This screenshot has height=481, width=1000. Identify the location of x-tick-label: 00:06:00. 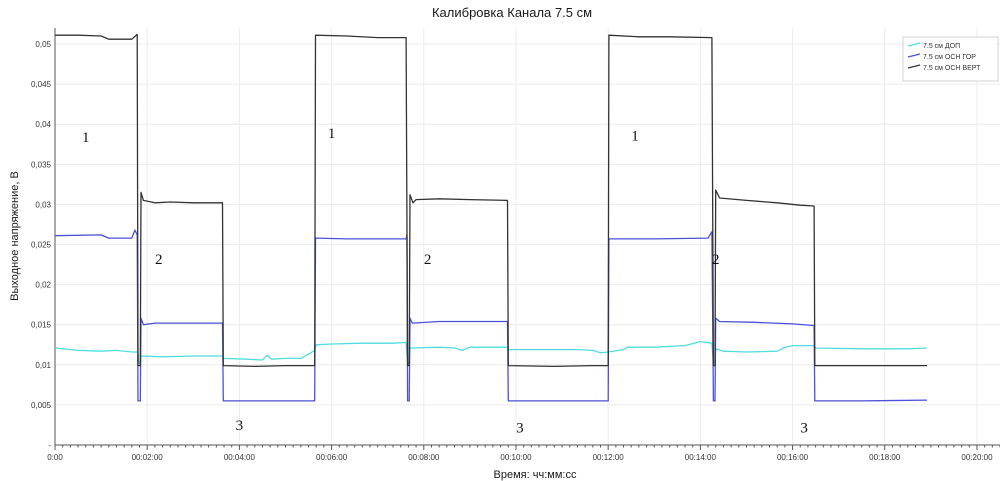
(332, 457).